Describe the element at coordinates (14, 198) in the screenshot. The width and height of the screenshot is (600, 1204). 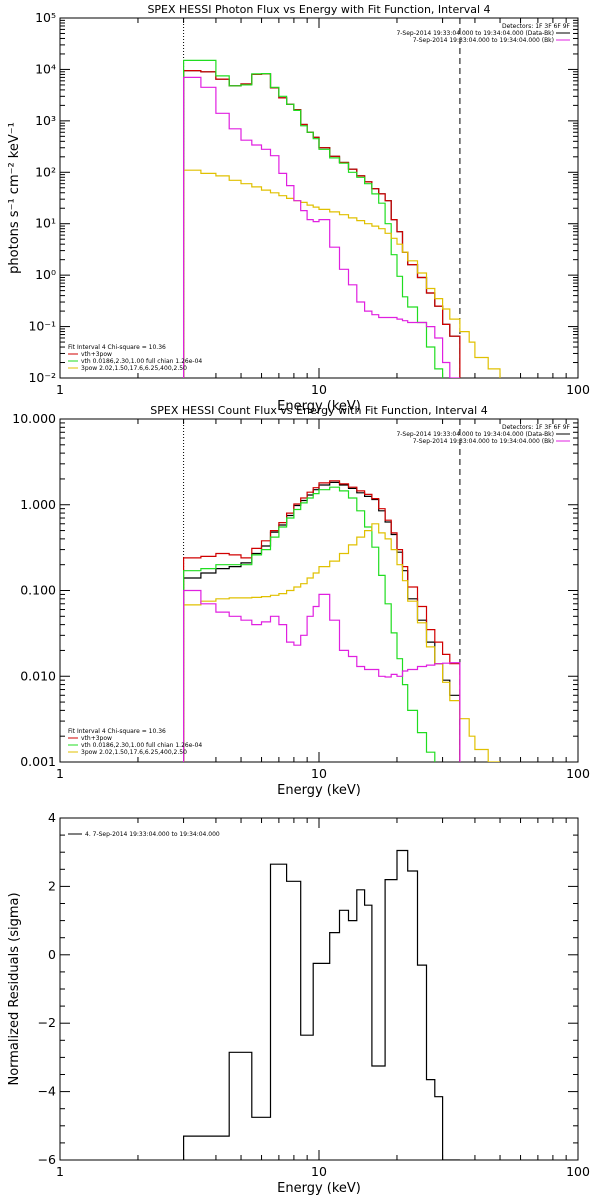
I see `y-axis-label: photons s⁻¹ cm⁻² keV⁻¹` at that location.